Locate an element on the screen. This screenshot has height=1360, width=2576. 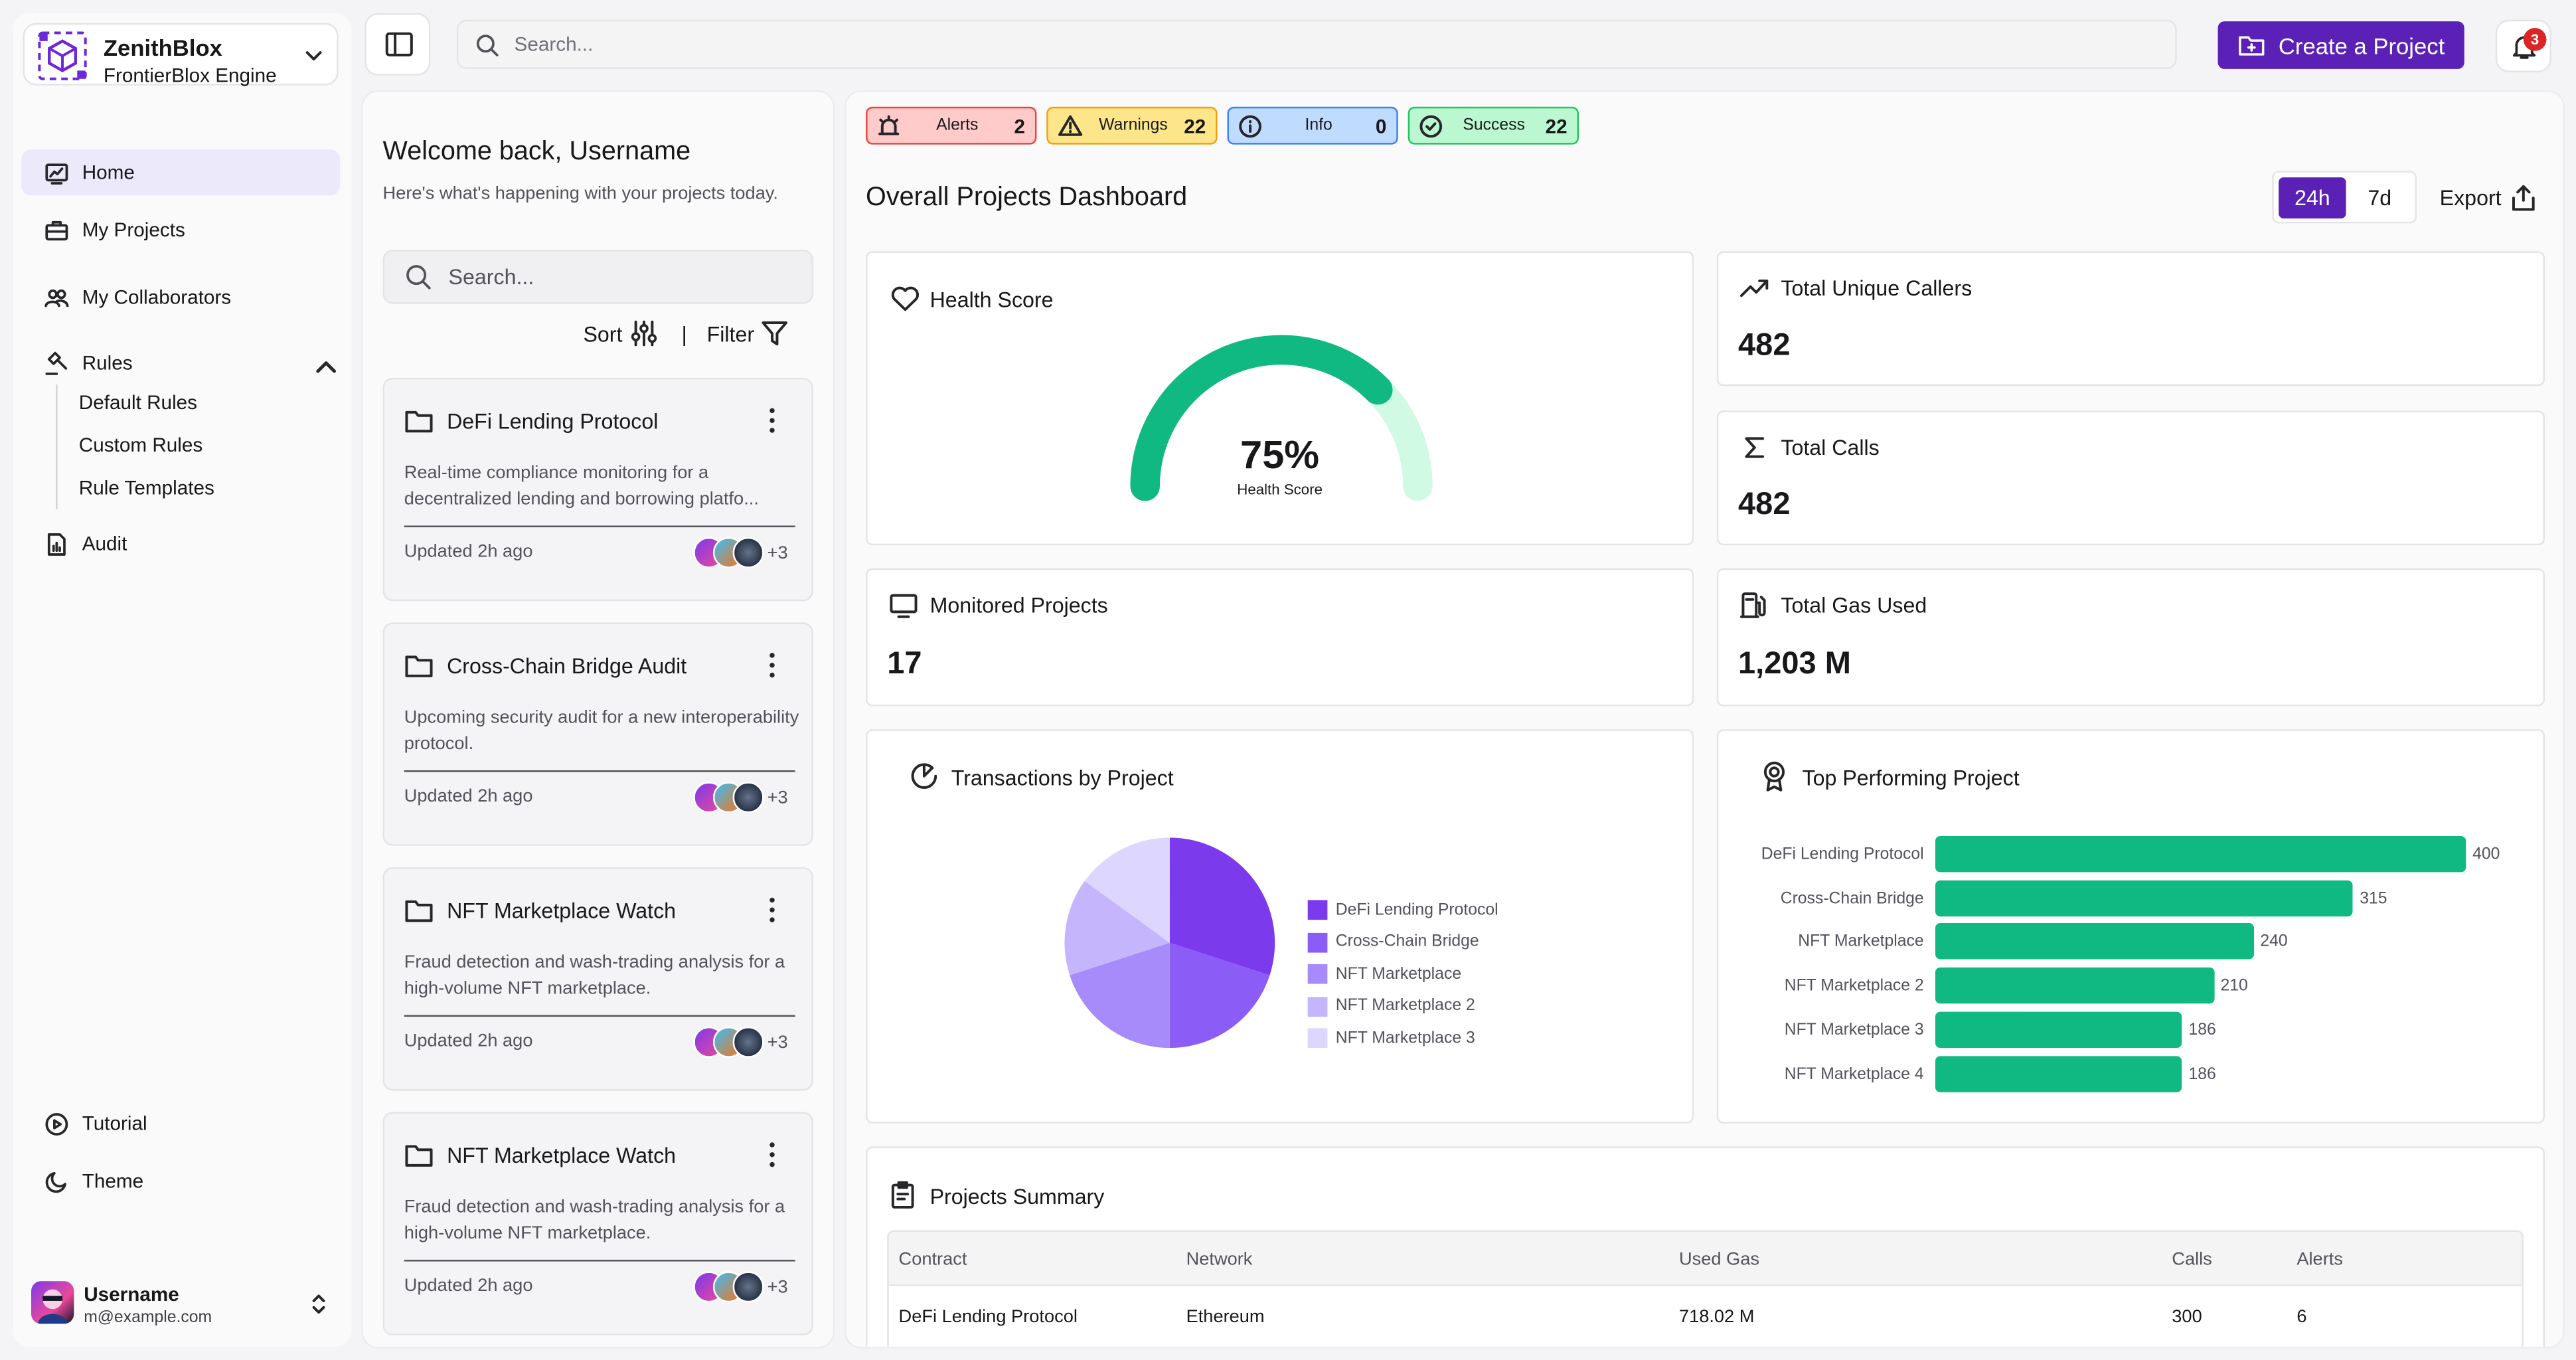
sidebar-subitem-rule-templates: Rule Templates is located at coordinates (146, 487).